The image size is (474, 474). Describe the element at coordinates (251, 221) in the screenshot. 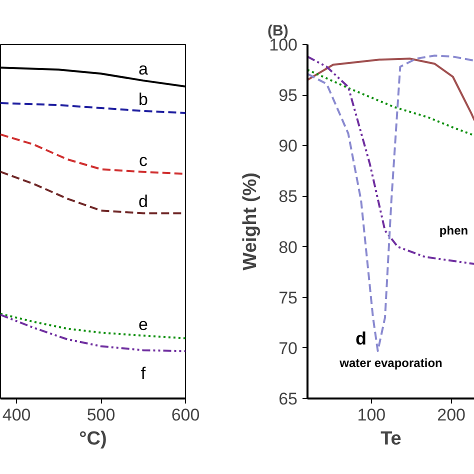

I see `y-axis-title: Weight (%)` at that location.